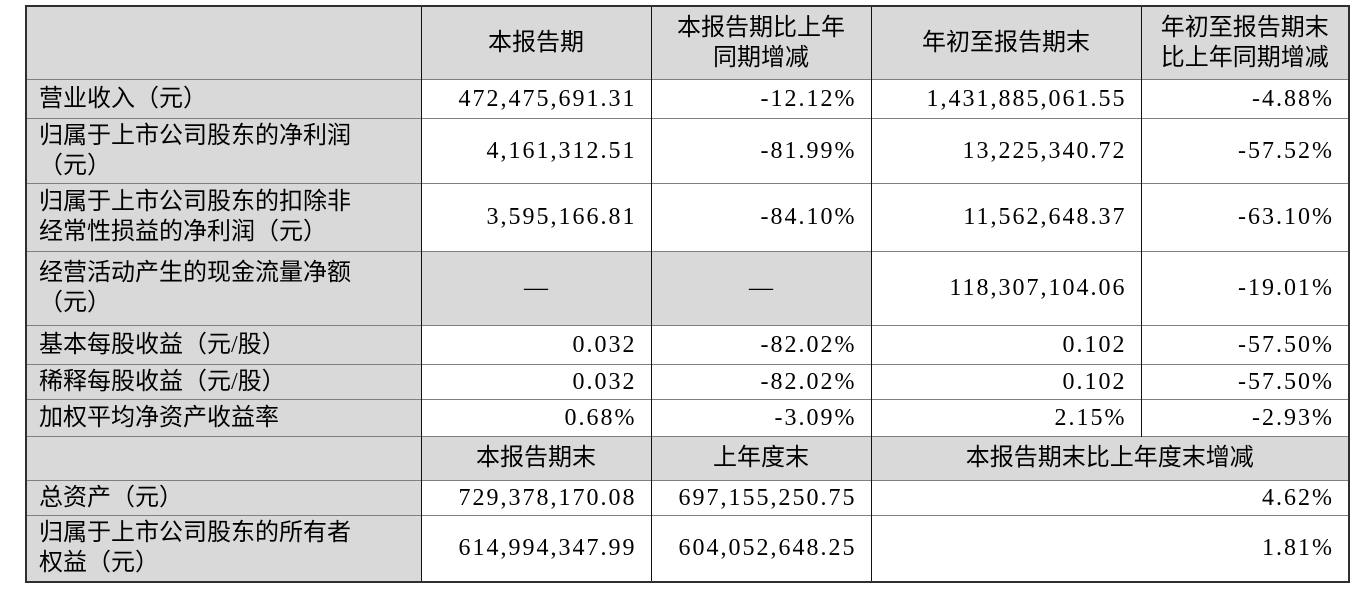  Describe the element at coordinates (223, 344) in the screenshot. I see `row-label: 基本每股收益（元/股）` at that location.